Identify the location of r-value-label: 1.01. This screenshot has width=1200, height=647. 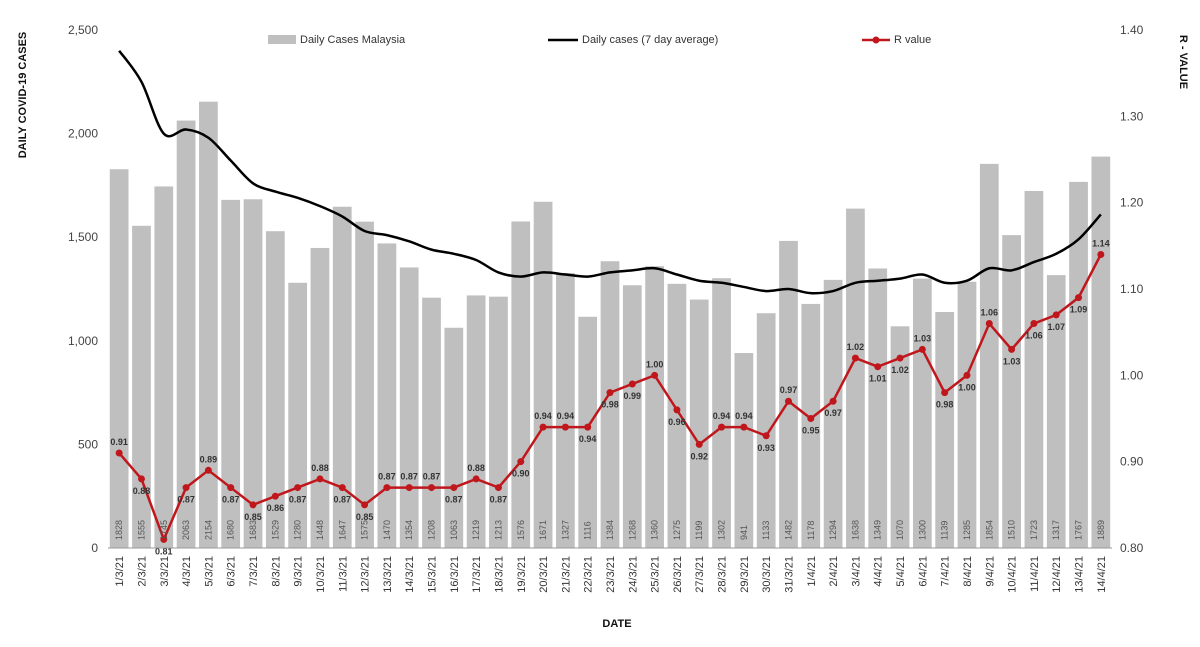
(878, 379).